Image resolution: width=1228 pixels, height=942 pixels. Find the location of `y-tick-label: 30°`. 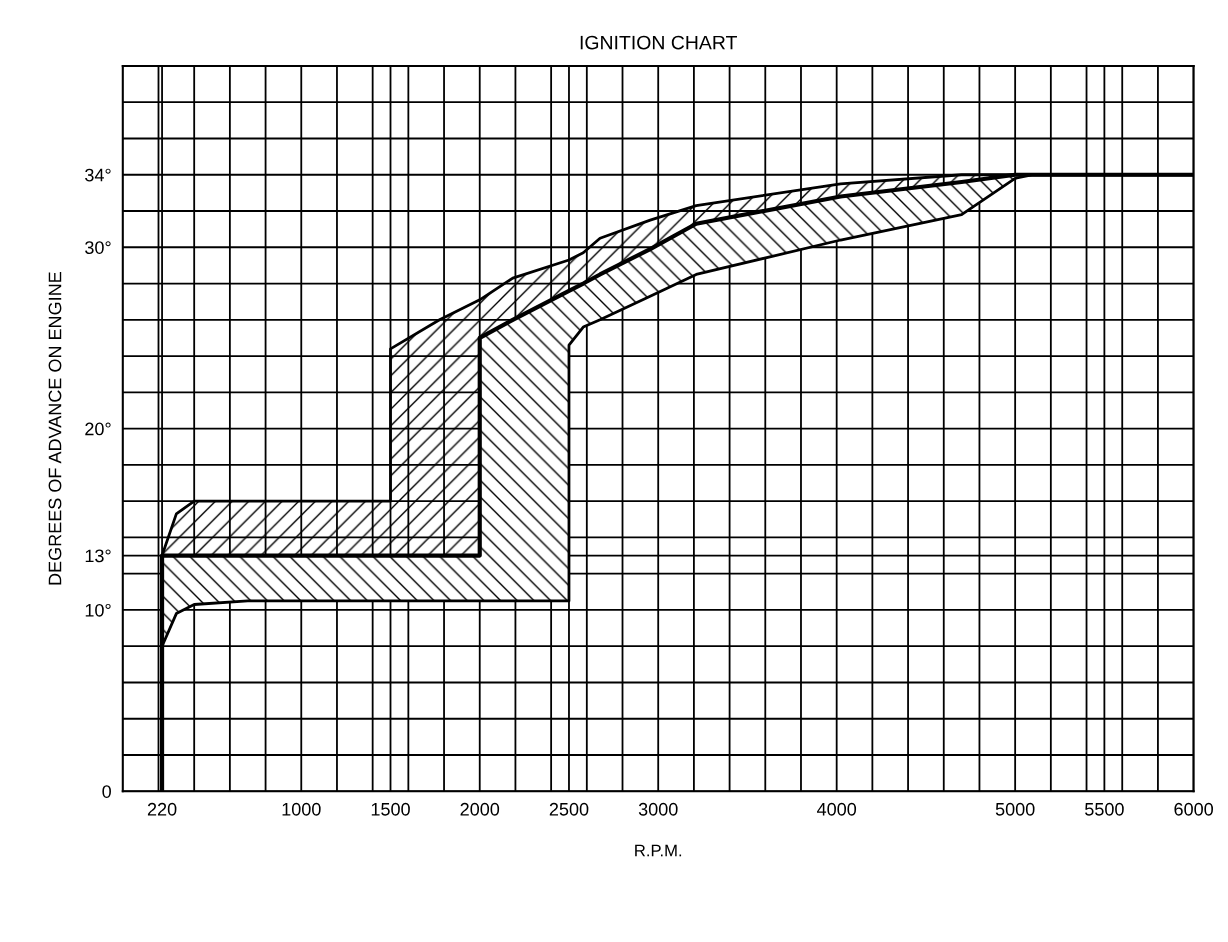

y-tick-label: 30° is located at coordinates (98, 247).